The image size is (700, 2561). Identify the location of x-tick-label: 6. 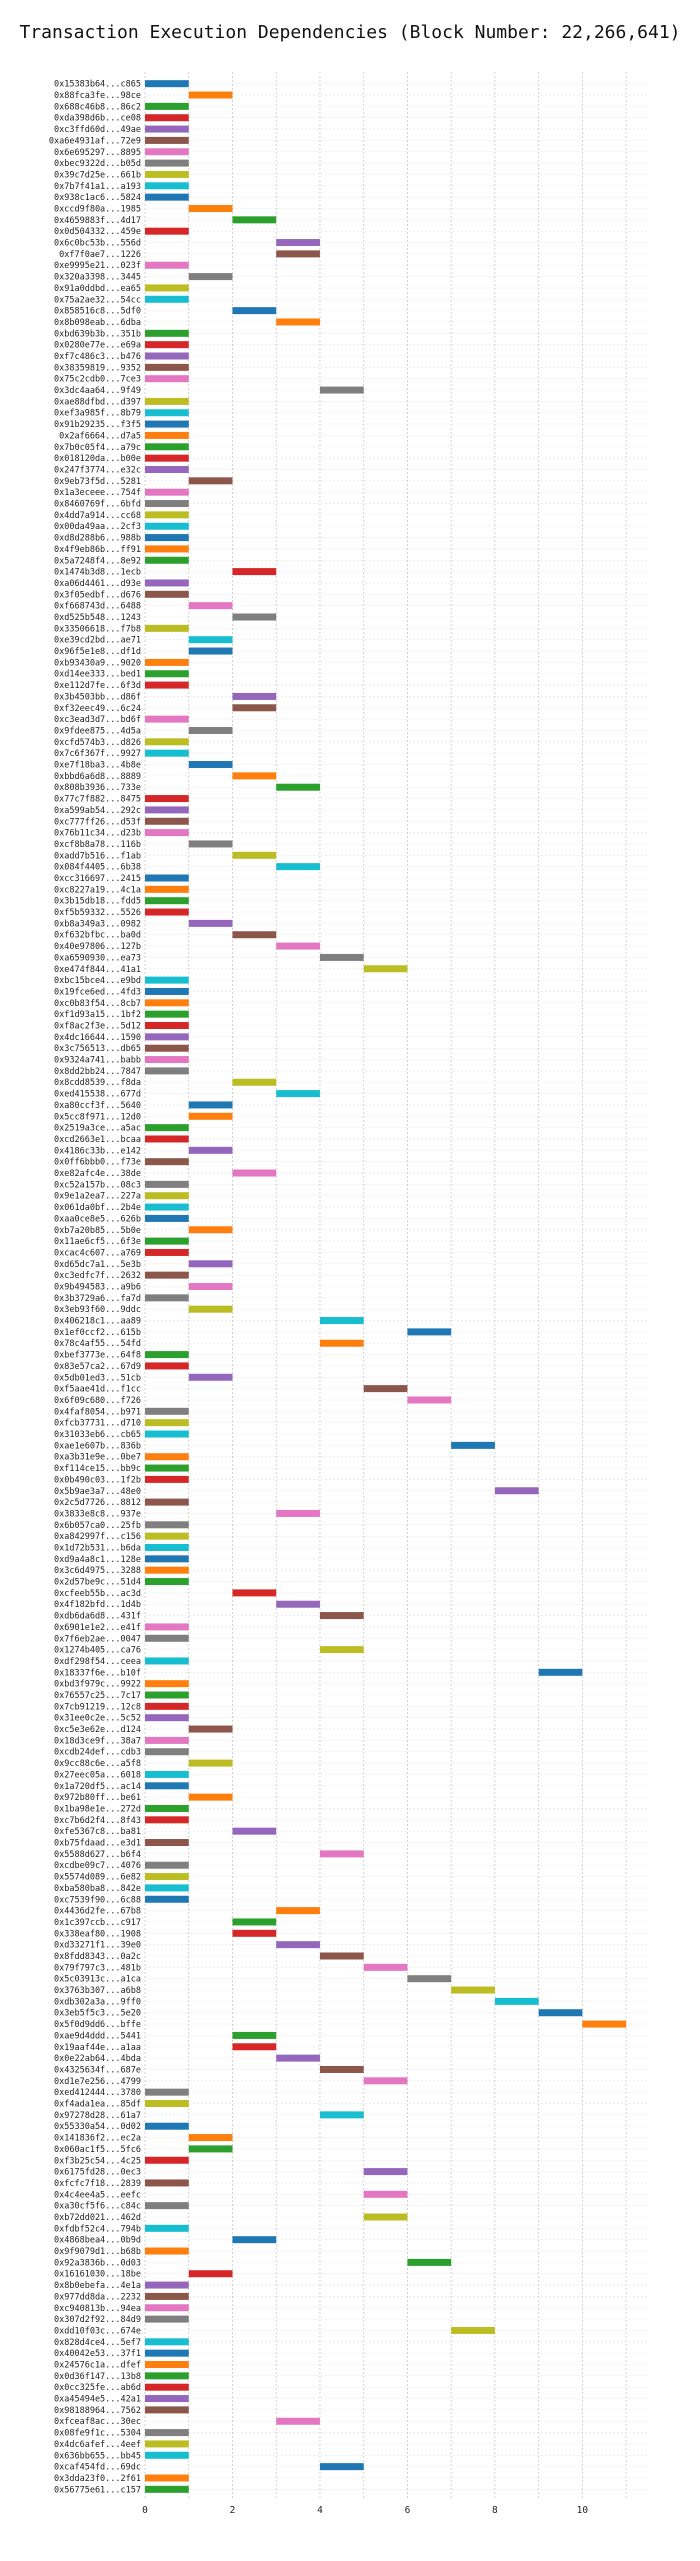
(408, 2510).